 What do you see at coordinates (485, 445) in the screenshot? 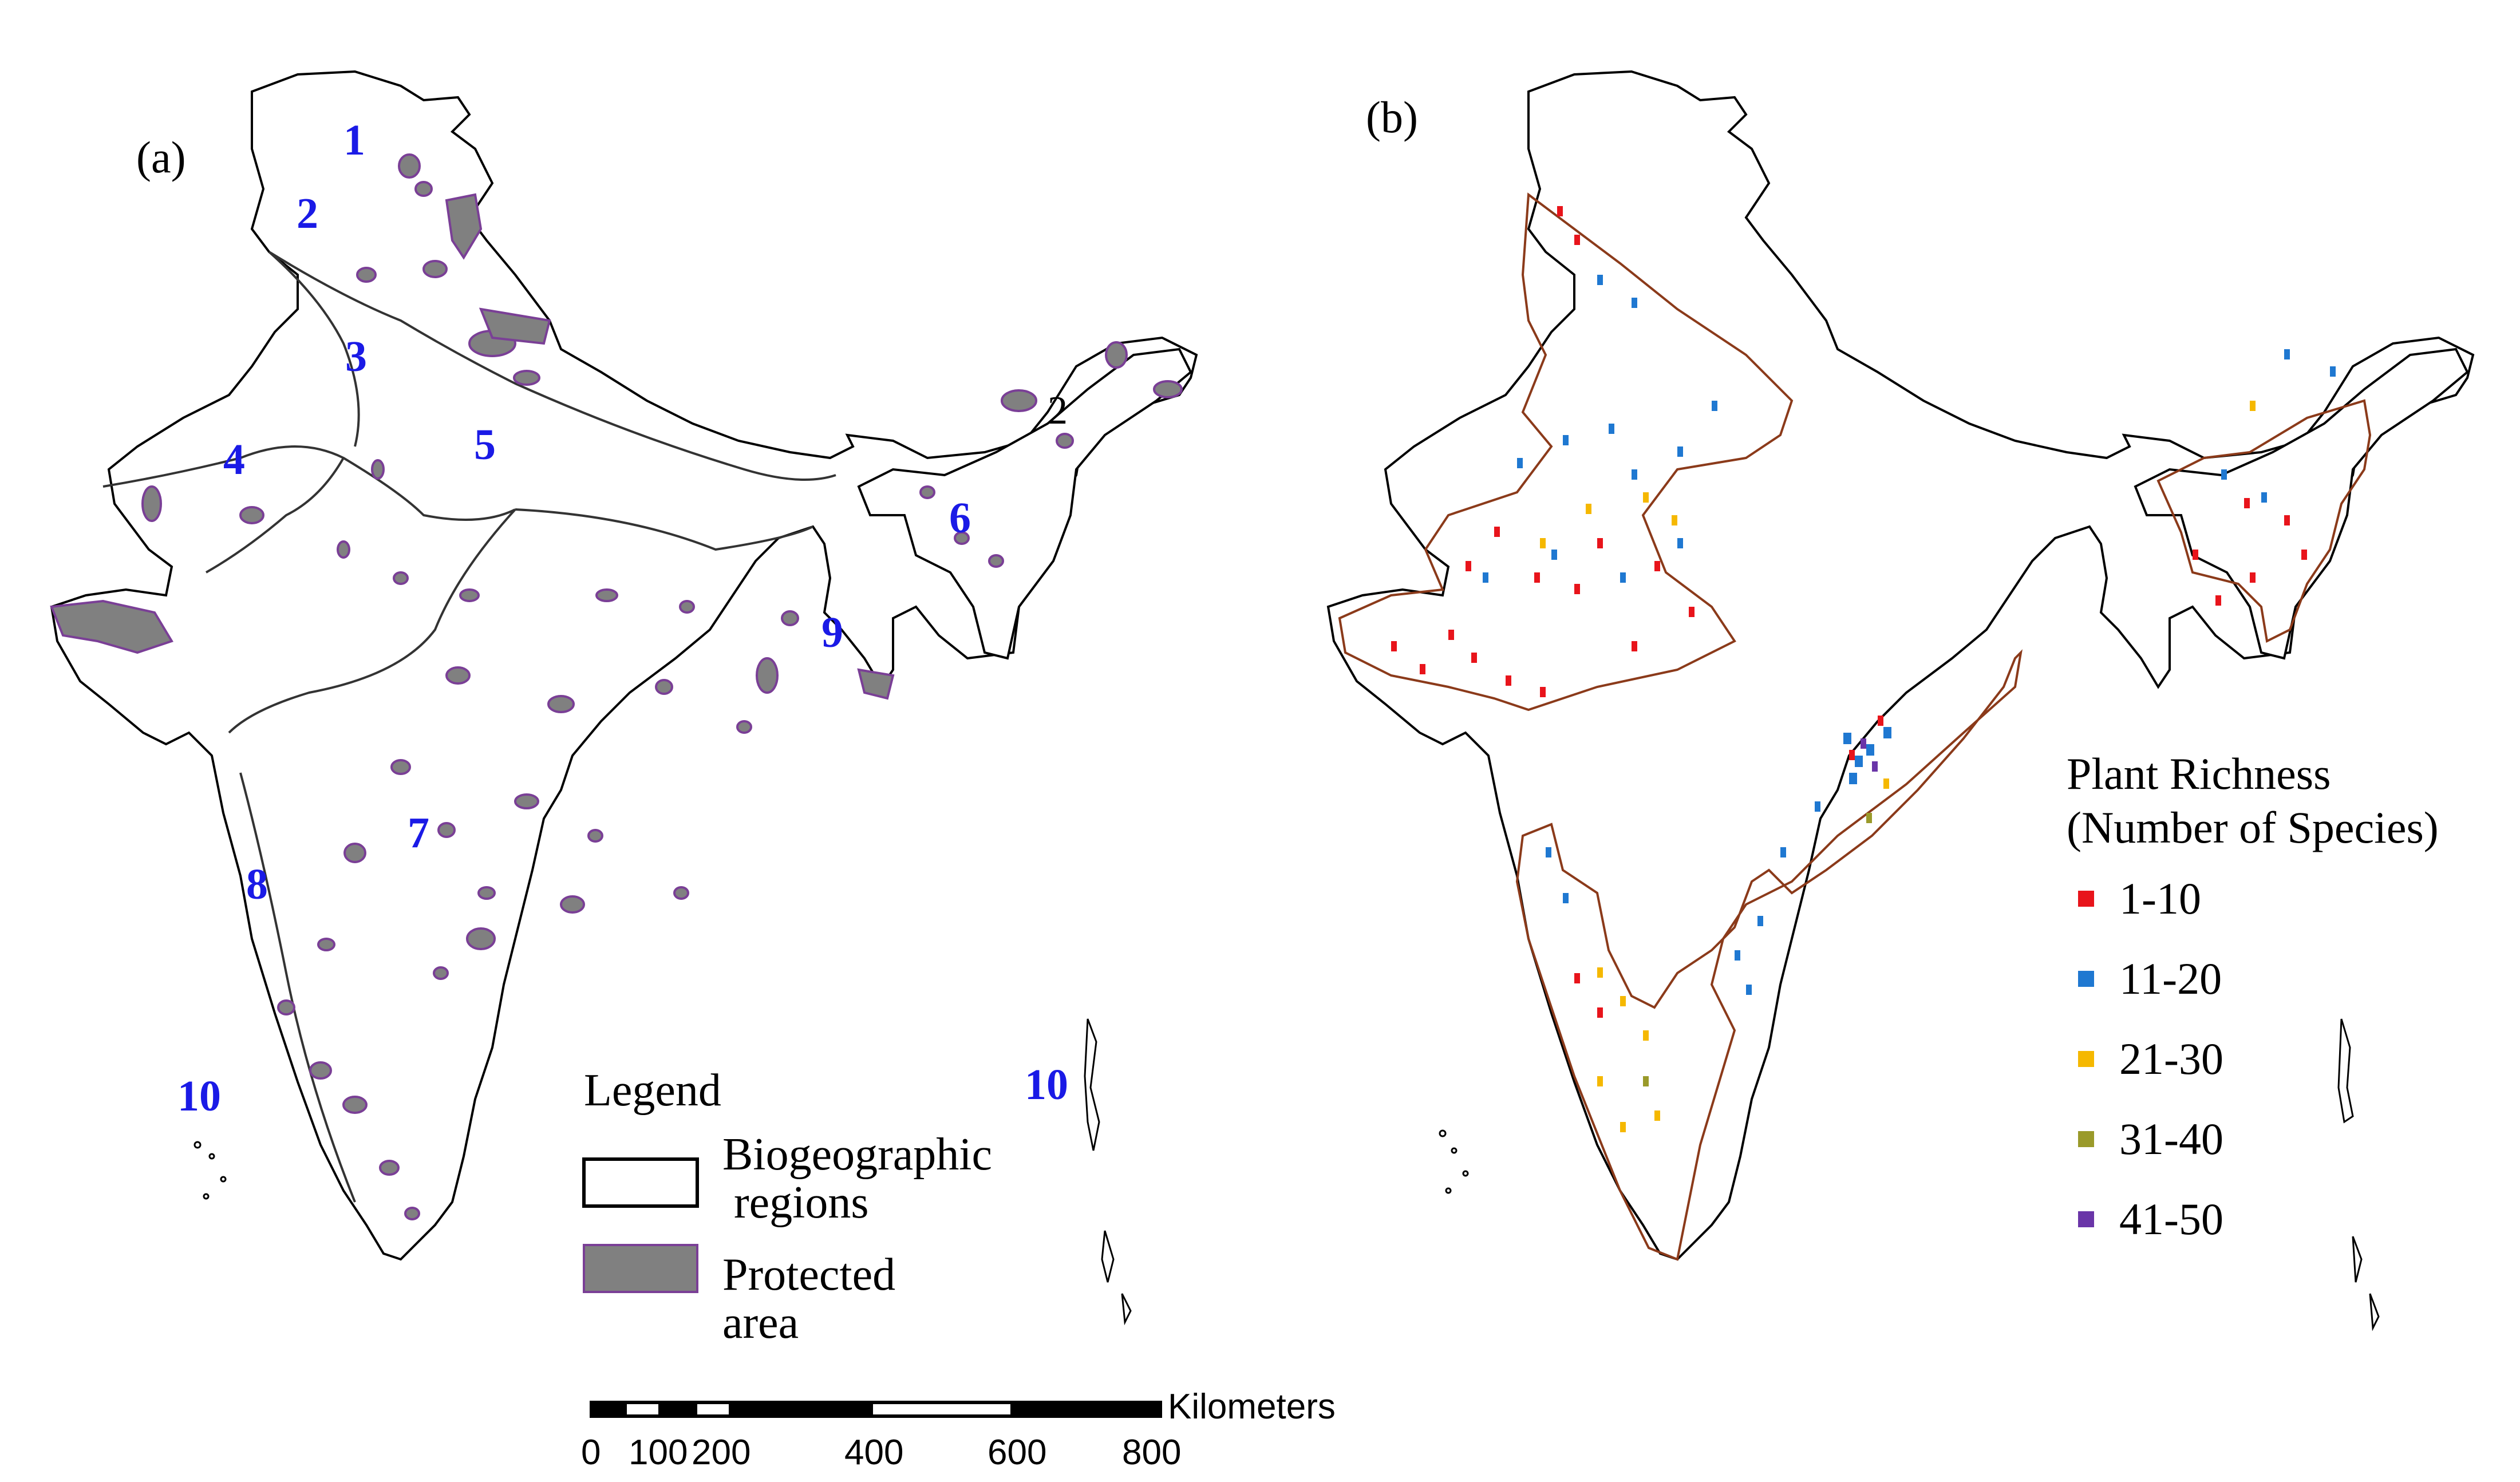
I see `region-number: 5` at bounding box center [485, 445].